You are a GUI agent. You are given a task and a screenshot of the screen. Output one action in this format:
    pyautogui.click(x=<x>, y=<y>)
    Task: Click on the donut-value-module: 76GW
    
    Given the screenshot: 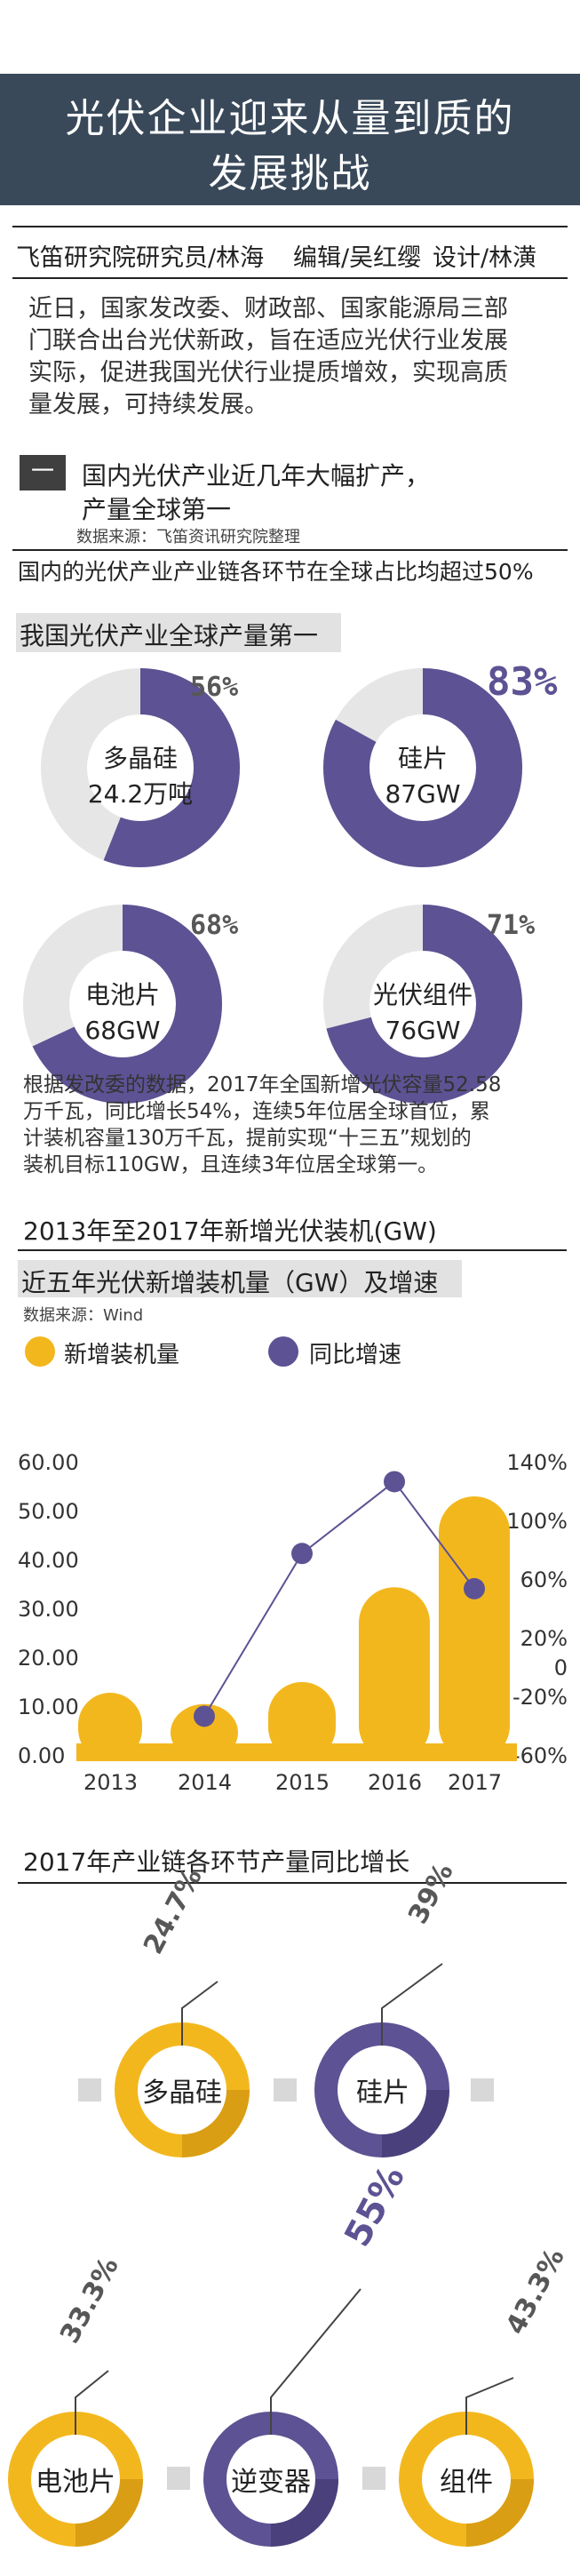 What is the action you would take?
    pyautogui.click(x=423, y=1030)
    